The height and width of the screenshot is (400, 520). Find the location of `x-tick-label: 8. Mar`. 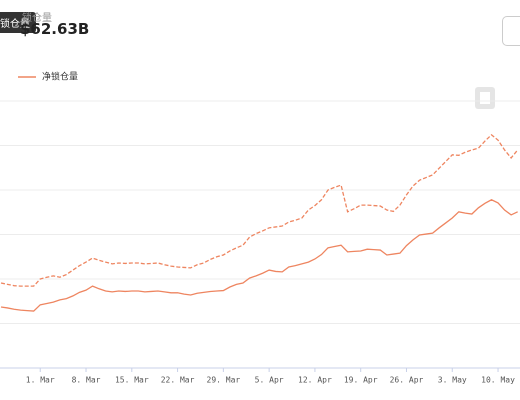

x-tick-label: 8. Mar is located at coordinates (86, 380).